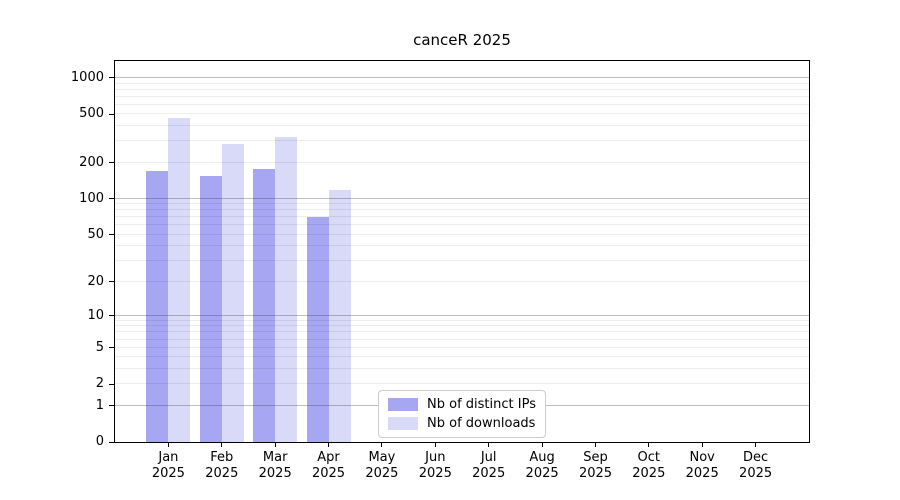 The image size is (900, 500). Describe the element at coordinates (462, 40) in the screenshot. I see `chart-title: canceR 2025` at that location.